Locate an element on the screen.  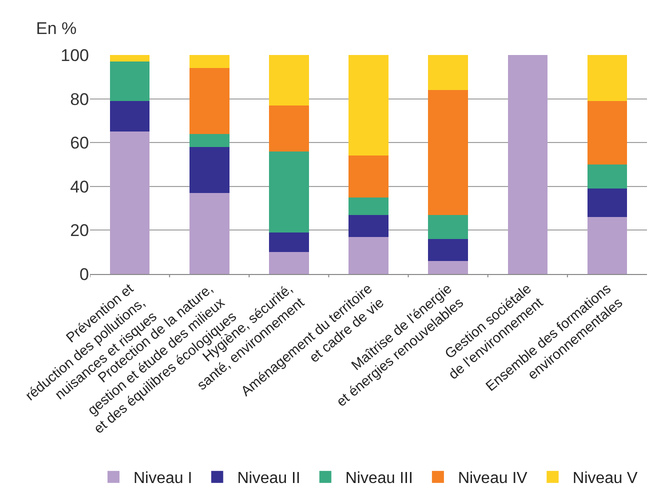
y-tick-label: 60 is located at coordinates (79, 143).